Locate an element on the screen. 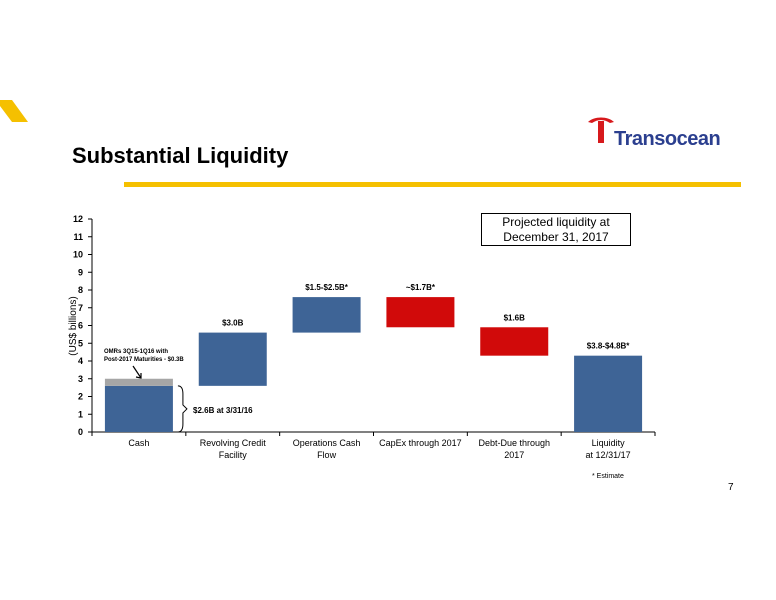  omr-arrow is located at coordinates (137, 372).